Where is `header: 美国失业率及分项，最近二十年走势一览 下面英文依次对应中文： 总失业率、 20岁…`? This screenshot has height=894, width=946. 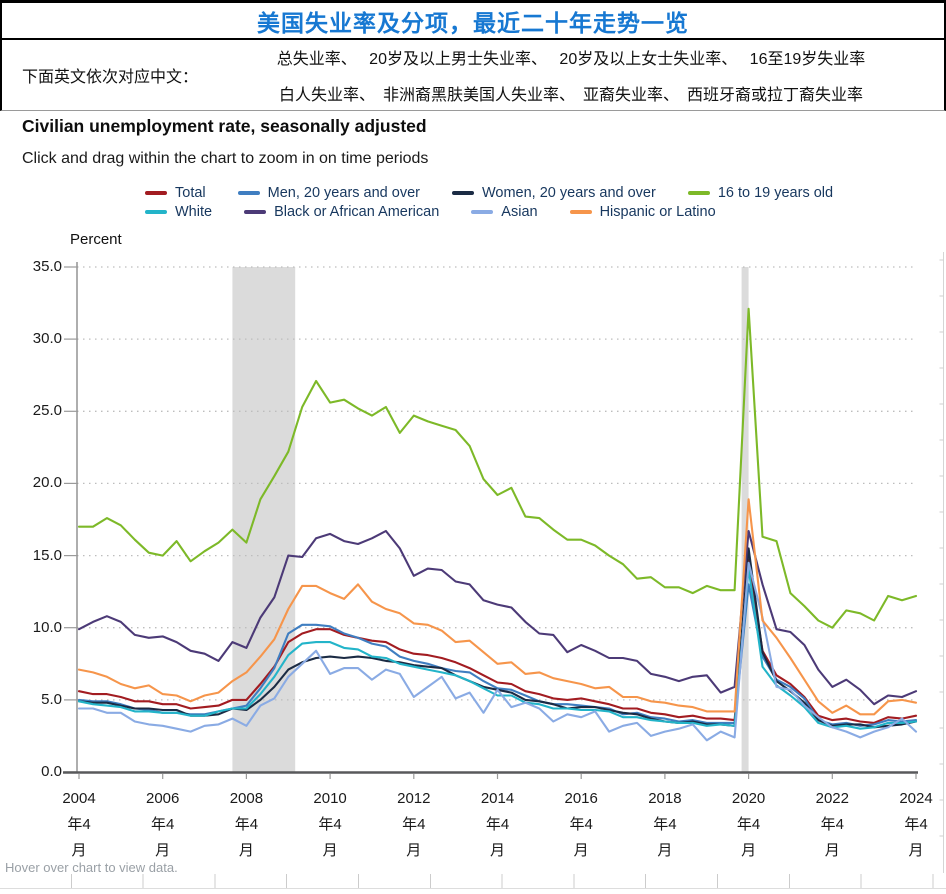
header: 美国失业率及分项，最近二十年走势一览 下面英文依次对应中文： 总失业率、 20岁… is located at coordinates (473, 55).